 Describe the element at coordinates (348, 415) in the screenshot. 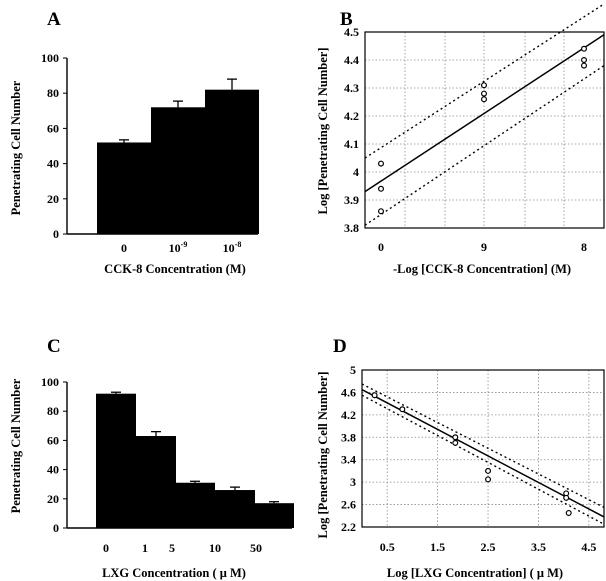

I see `chart-d-y-tick-label: 4.2` at that location.